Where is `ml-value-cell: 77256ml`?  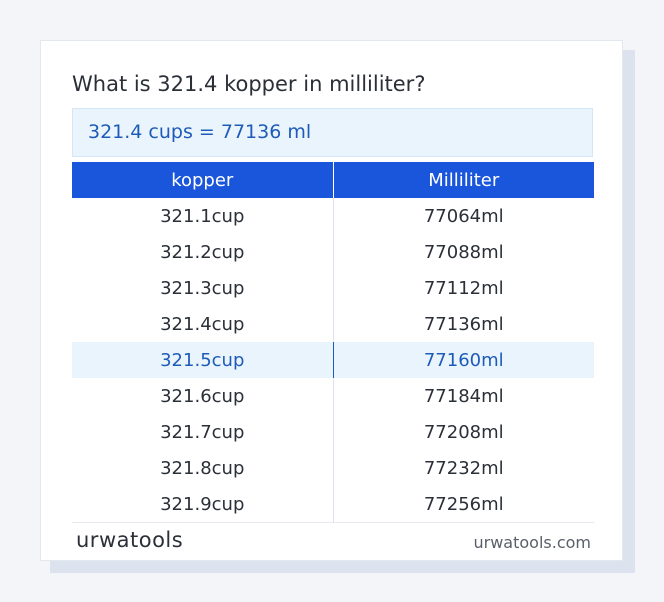 ml-value-cell: 77256ml is located at coordinates (463, 504).